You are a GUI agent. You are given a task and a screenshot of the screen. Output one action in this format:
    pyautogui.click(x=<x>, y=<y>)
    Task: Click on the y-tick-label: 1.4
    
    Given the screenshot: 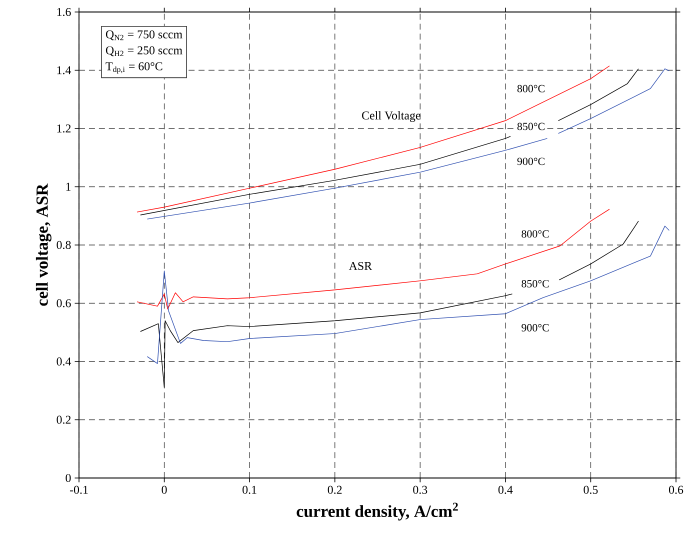 What is the action you would take?
    pyautogui.click(x=64, y=70)
    